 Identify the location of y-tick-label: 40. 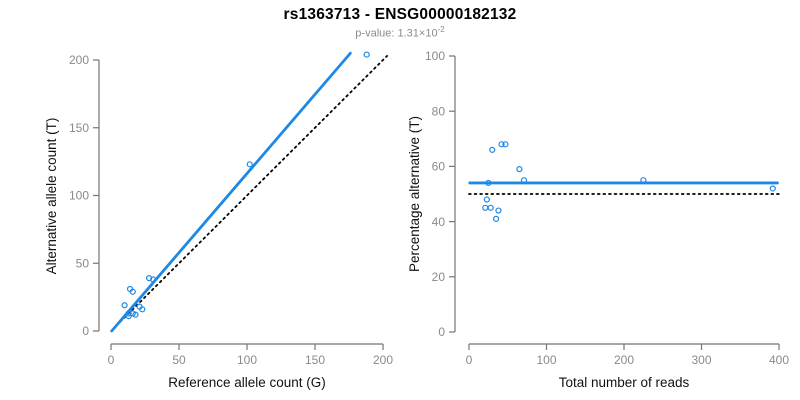
(439, 222).